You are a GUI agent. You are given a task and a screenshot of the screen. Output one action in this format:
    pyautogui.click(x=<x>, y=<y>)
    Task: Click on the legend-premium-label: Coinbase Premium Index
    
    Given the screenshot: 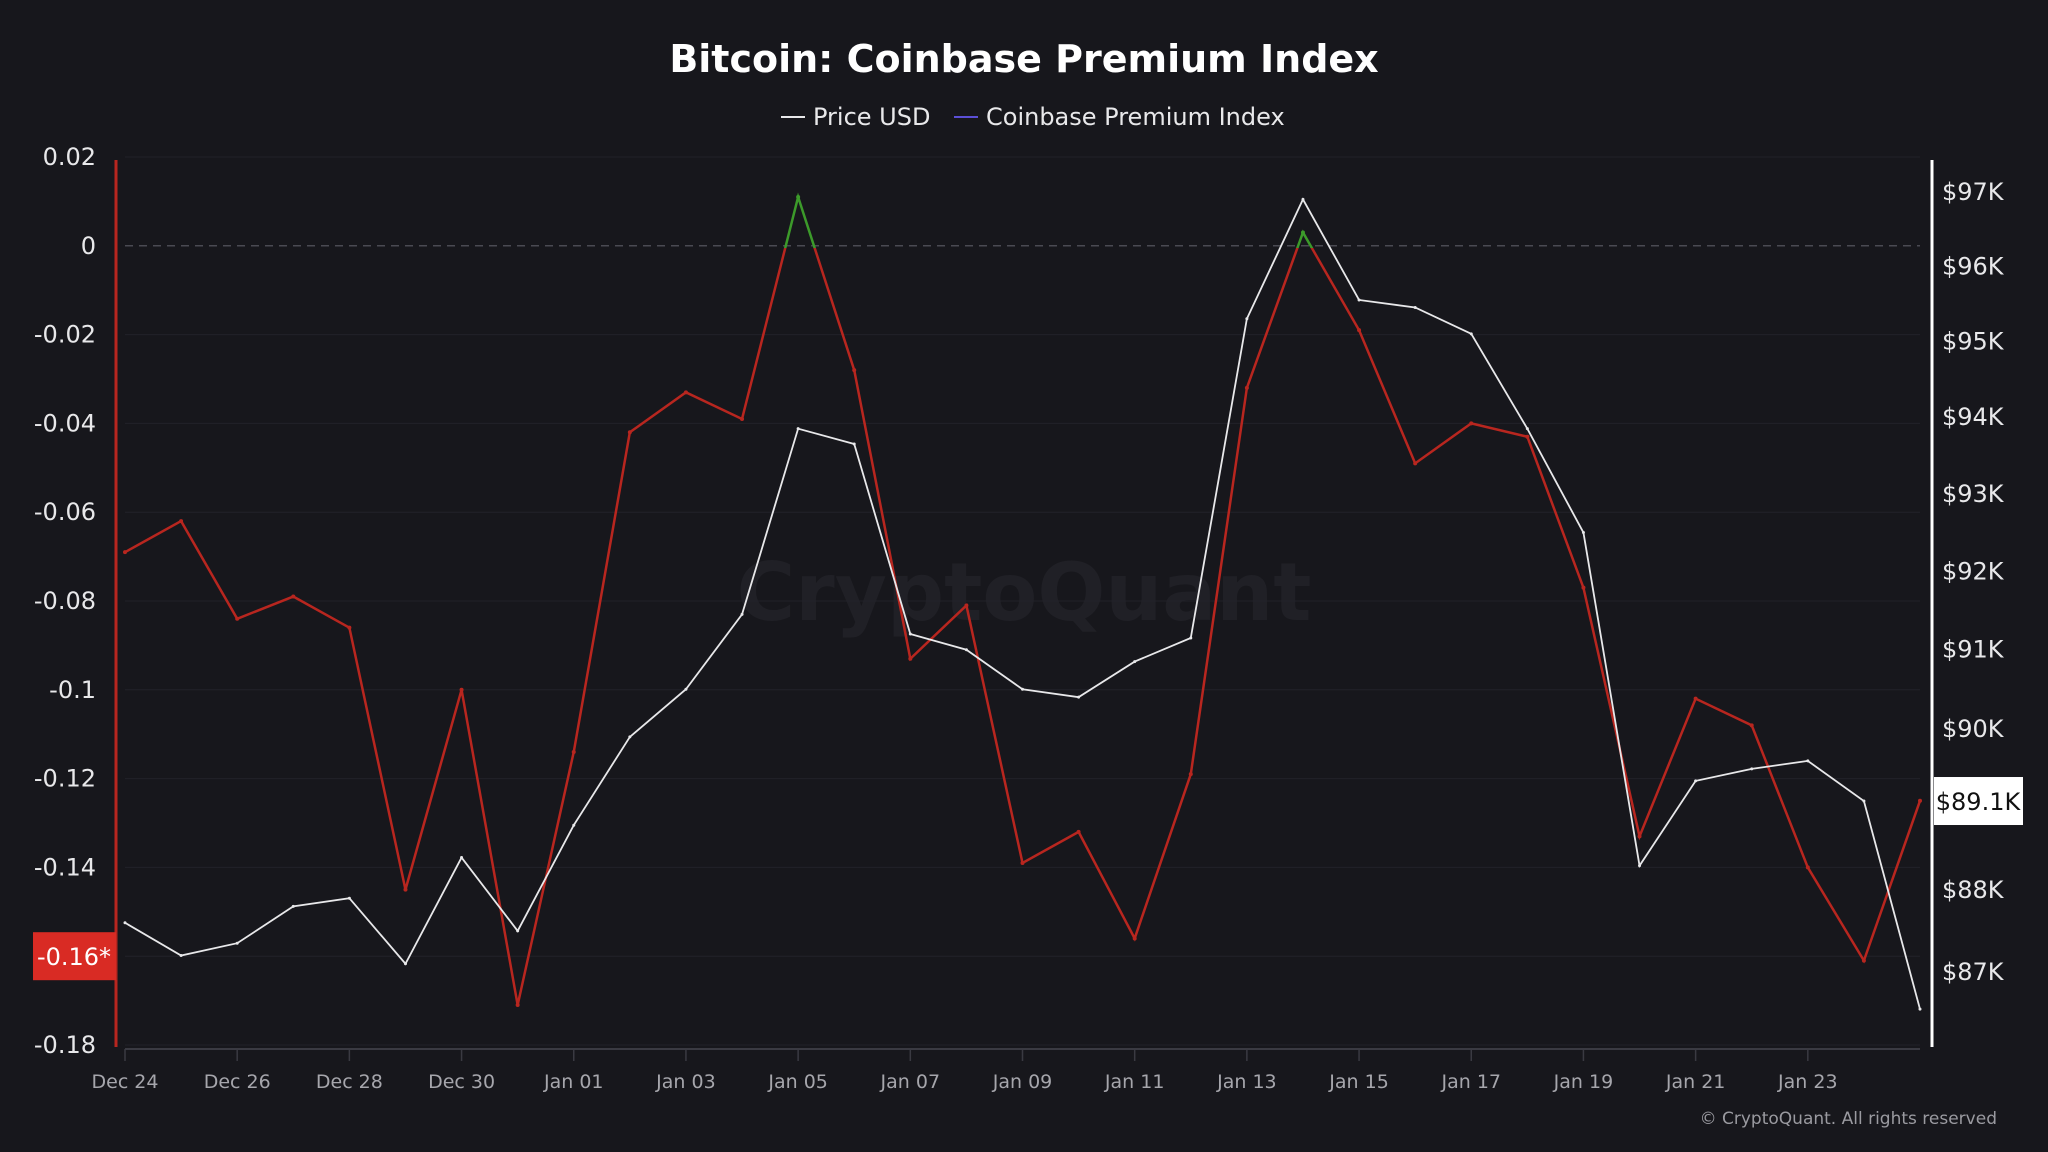 What is the action you would take?
    pyautogui.click(x=1135, y=117)
    